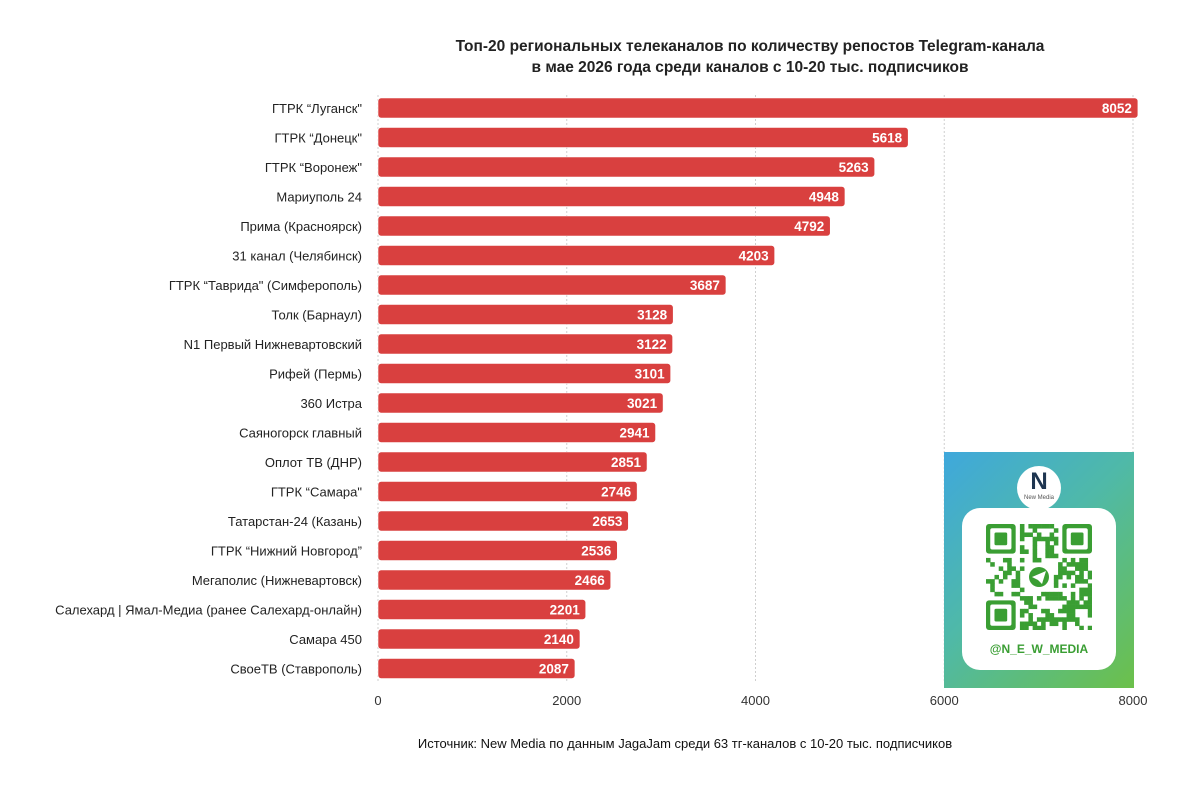  I want to click on telegram-handle: @N_E_W_MEDIA, so click(1039, 649).